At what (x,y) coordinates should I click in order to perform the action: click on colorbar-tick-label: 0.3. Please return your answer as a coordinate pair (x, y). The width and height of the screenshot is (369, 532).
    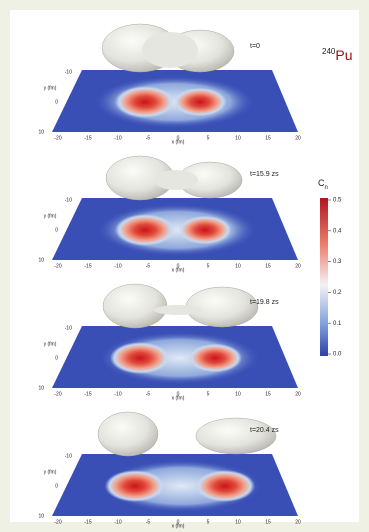
    Looking at the image, I should click on (337, 262).